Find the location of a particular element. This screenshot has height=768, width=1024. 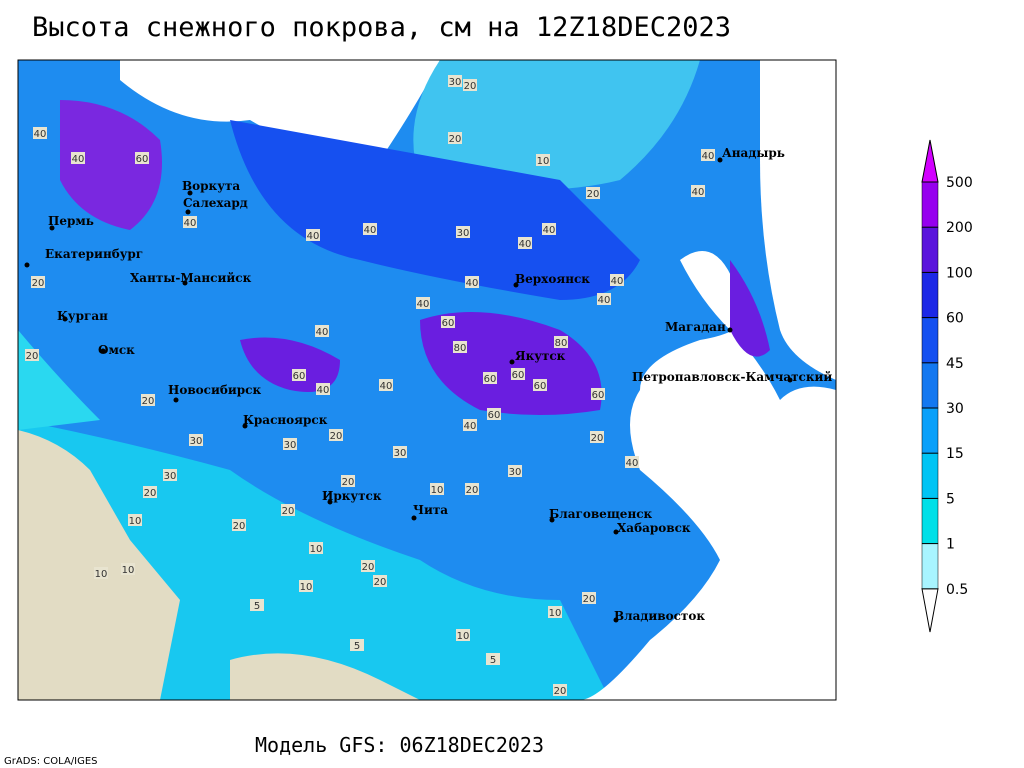

city-label: Иркутск is located at coordinates (352, 496).